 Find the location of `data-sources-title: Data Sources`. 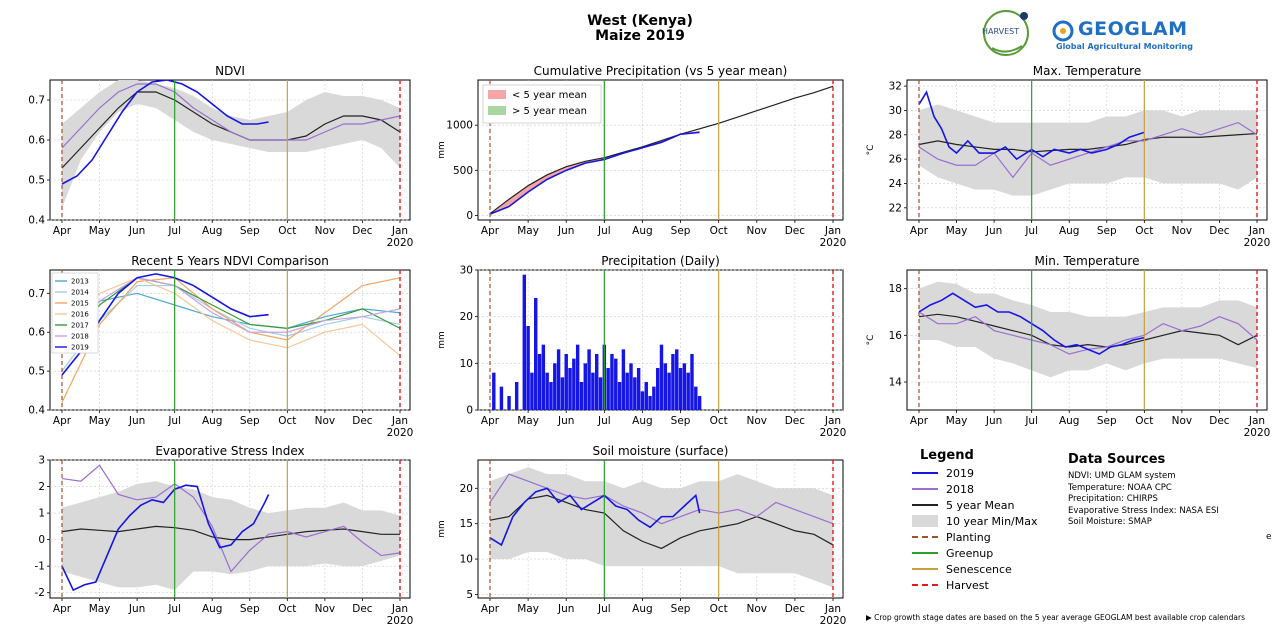

data-sources-title: Data Sources is located at coordinates (1117, 459).